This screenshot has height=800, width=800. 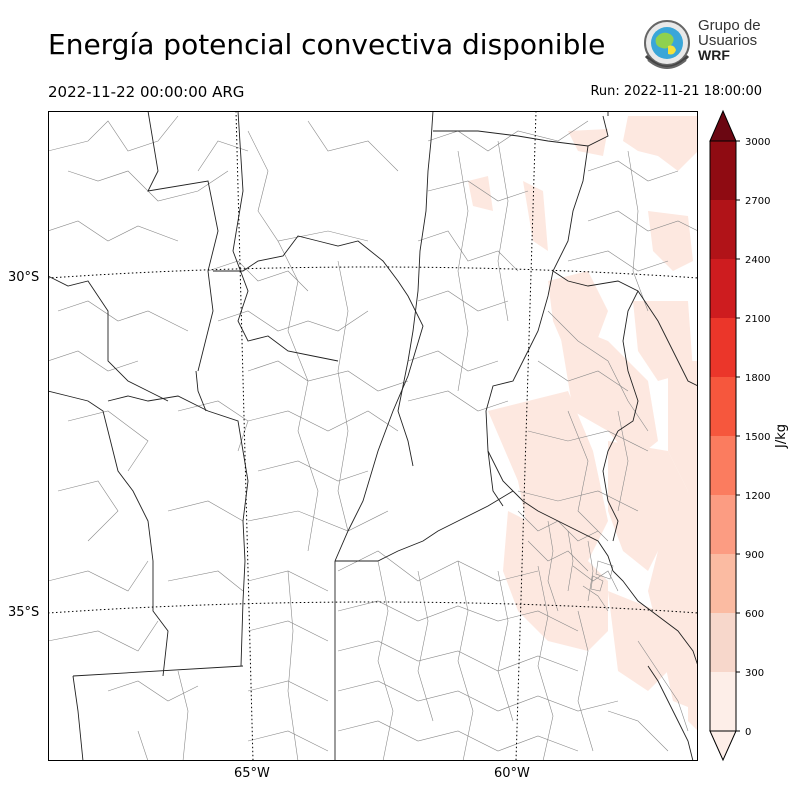 What do you see at coordinates (729, 25) in the screenshot?
I see `logo-line-1: Grupo de` at bounding box center [729, 25].